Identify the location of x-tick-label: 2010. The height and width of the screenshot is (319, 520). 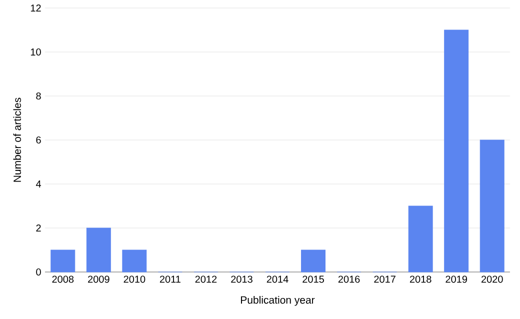
(135, 279).